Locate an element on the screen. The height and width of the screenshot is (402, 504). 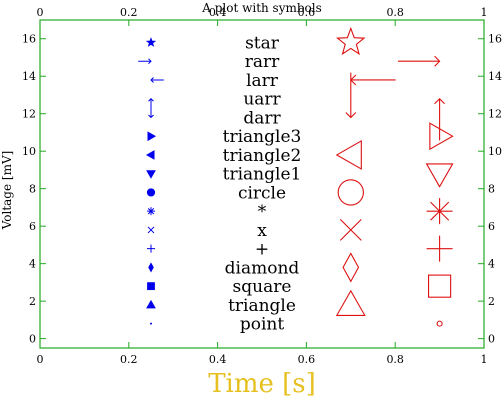
symbol-label: triangle1 is located at coordinates (262, 175).